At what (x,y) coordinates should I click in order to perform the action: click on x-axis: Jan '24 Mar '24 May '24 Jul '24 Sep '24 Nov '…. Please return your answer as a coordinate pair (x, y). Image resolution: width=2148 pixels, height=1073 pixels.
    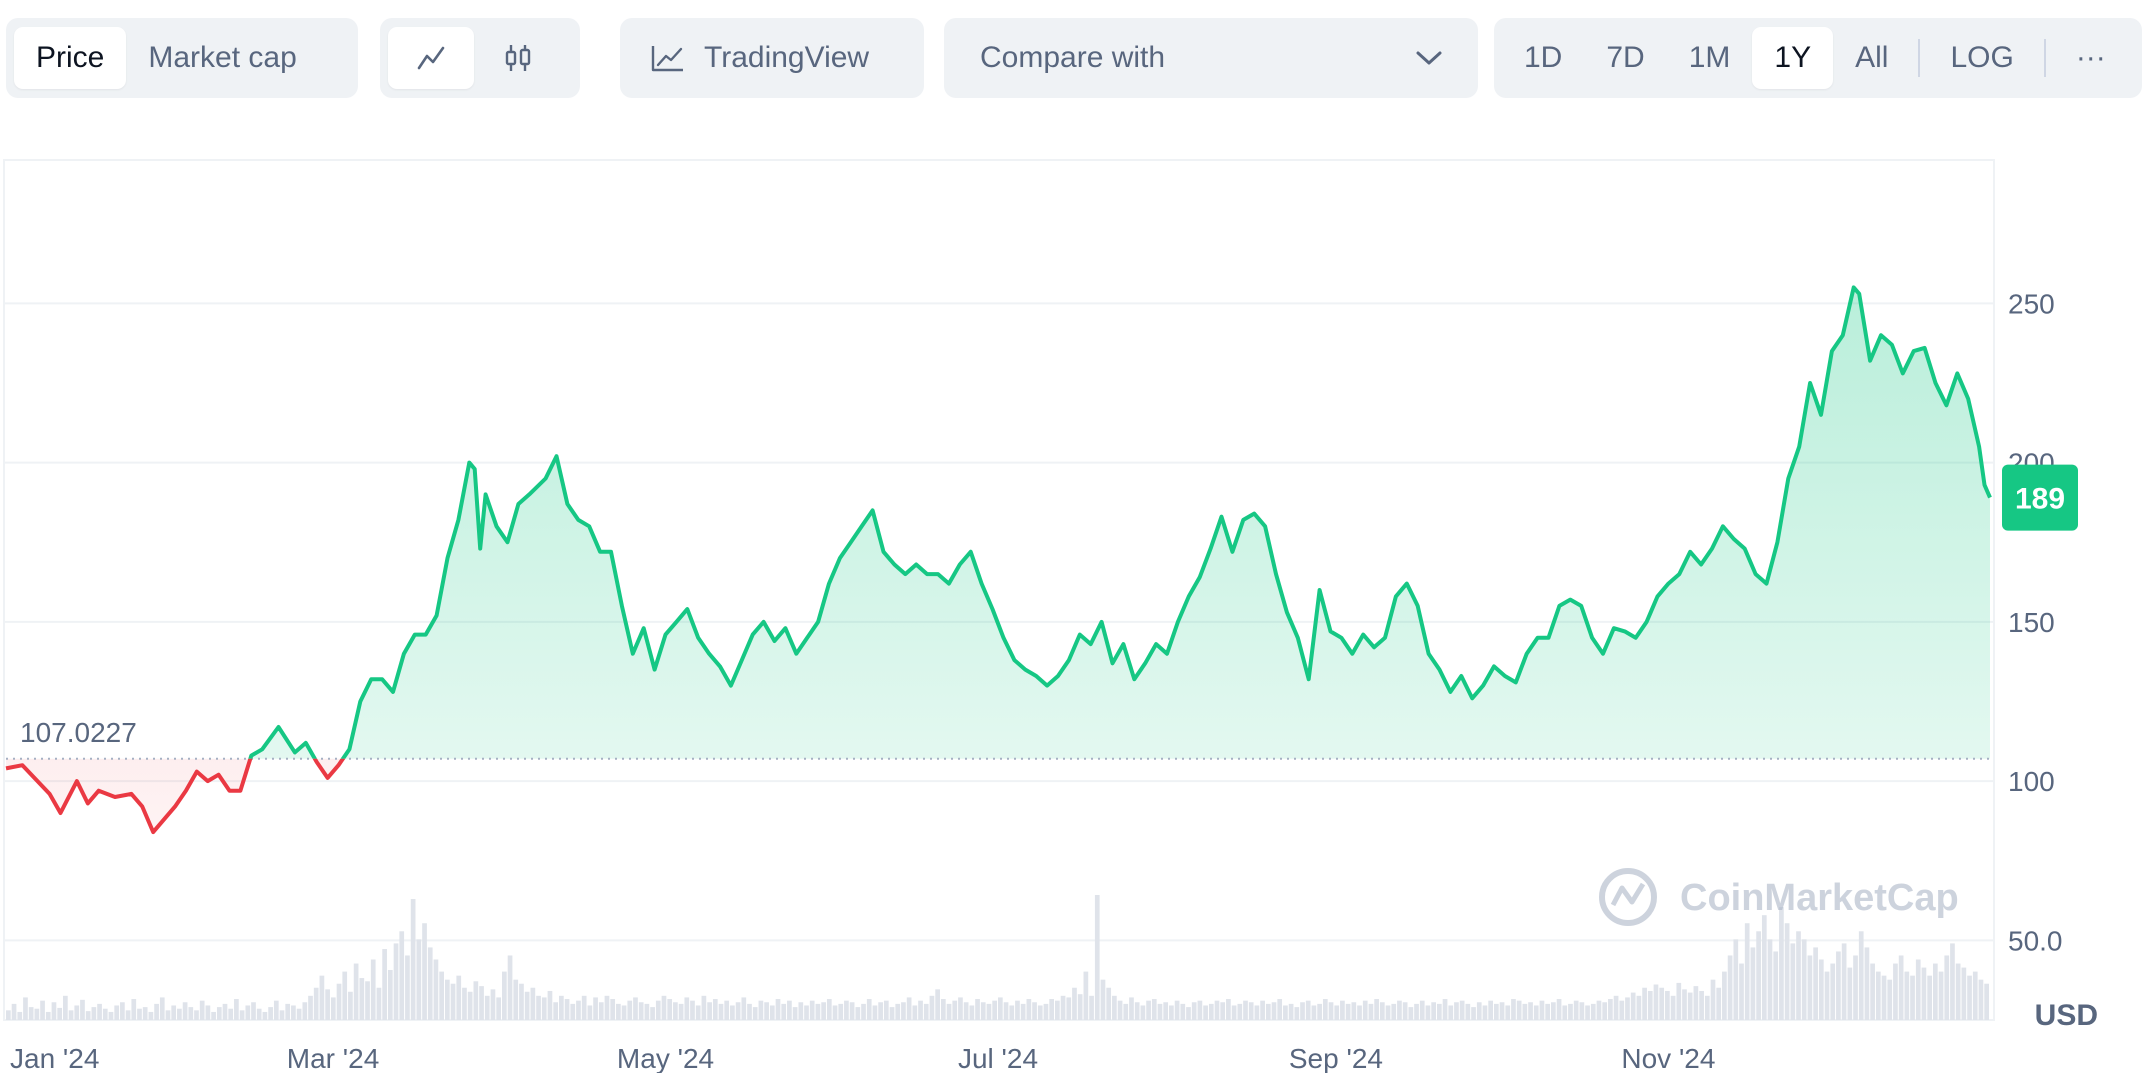
    Looking at the image, I should click on (862, 1058).